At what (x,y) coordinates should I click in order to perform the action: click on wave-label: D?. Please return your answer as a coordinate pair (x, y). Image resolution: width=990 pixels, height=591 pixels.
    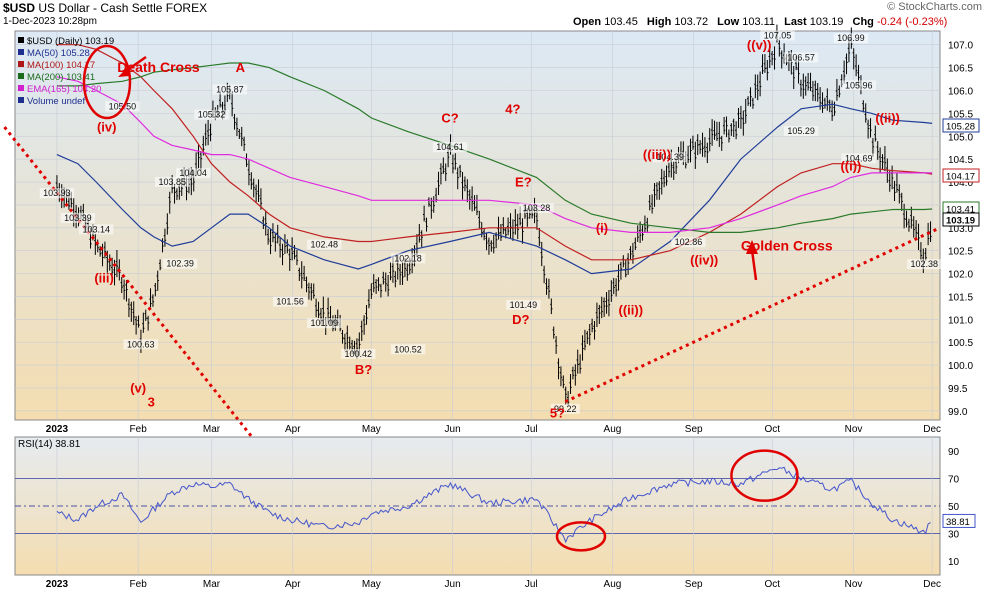
    Looking at the image, I should click on (520, 319).